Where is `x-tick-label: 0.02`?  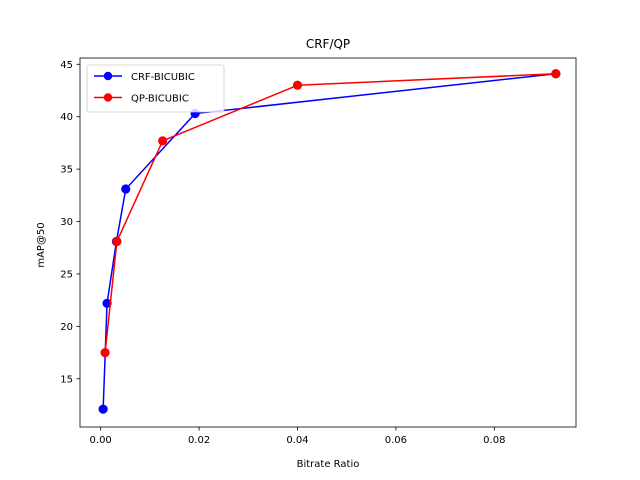
x-tick-label: 0.02 is located at coordinates (199, 440).